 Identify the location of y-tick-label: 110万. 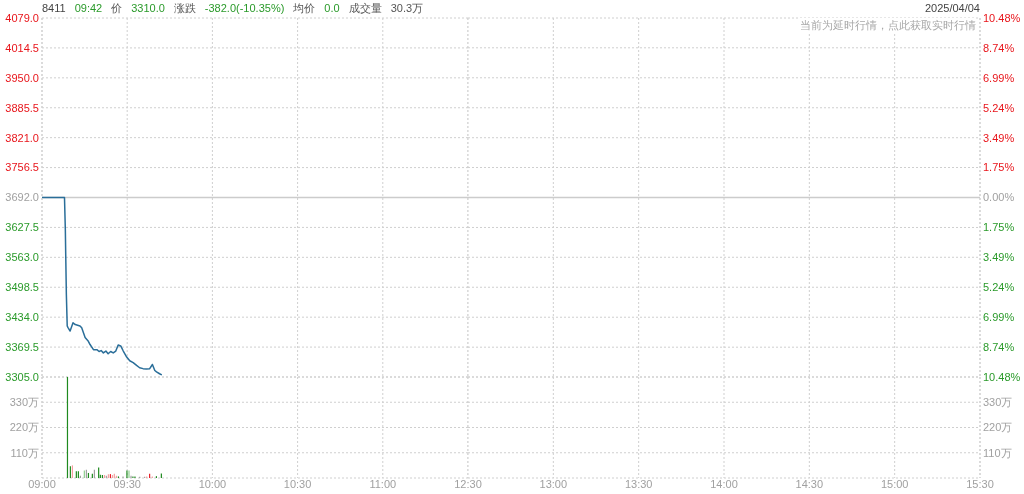
(24, 452).